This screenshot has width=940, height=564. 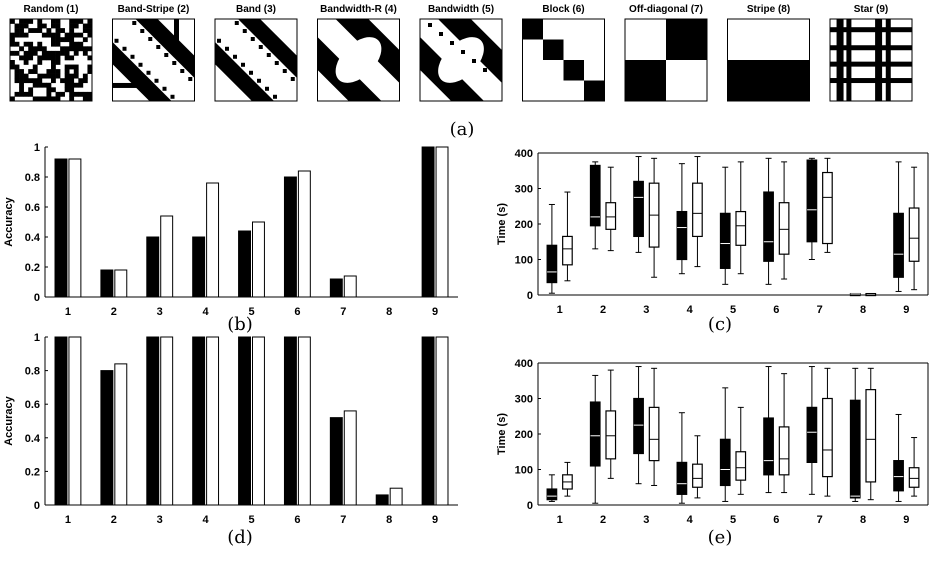 I want to click on y-axis-label: Time (s), so click(x=502, y=434).